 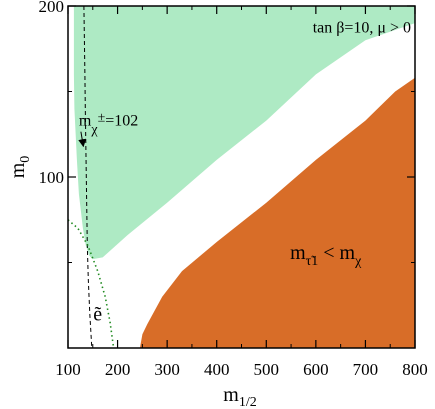 What do you see at coordinates (88, 177) in the screenshot?
I see `line-chargino` at bounding box center [88, 177].